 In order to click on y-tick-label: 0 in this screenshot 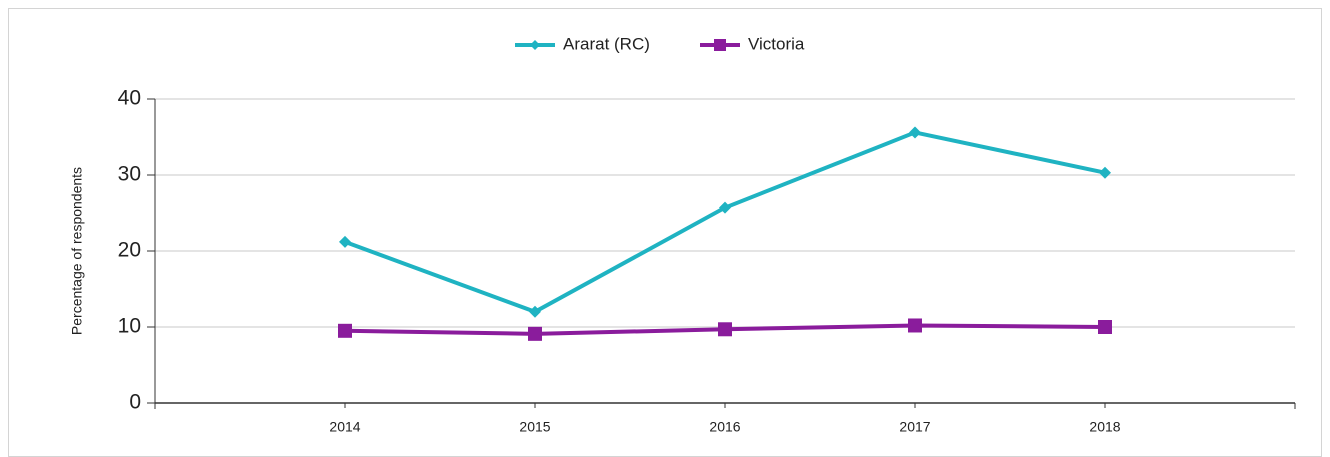, I will do `click(135, 402)`.